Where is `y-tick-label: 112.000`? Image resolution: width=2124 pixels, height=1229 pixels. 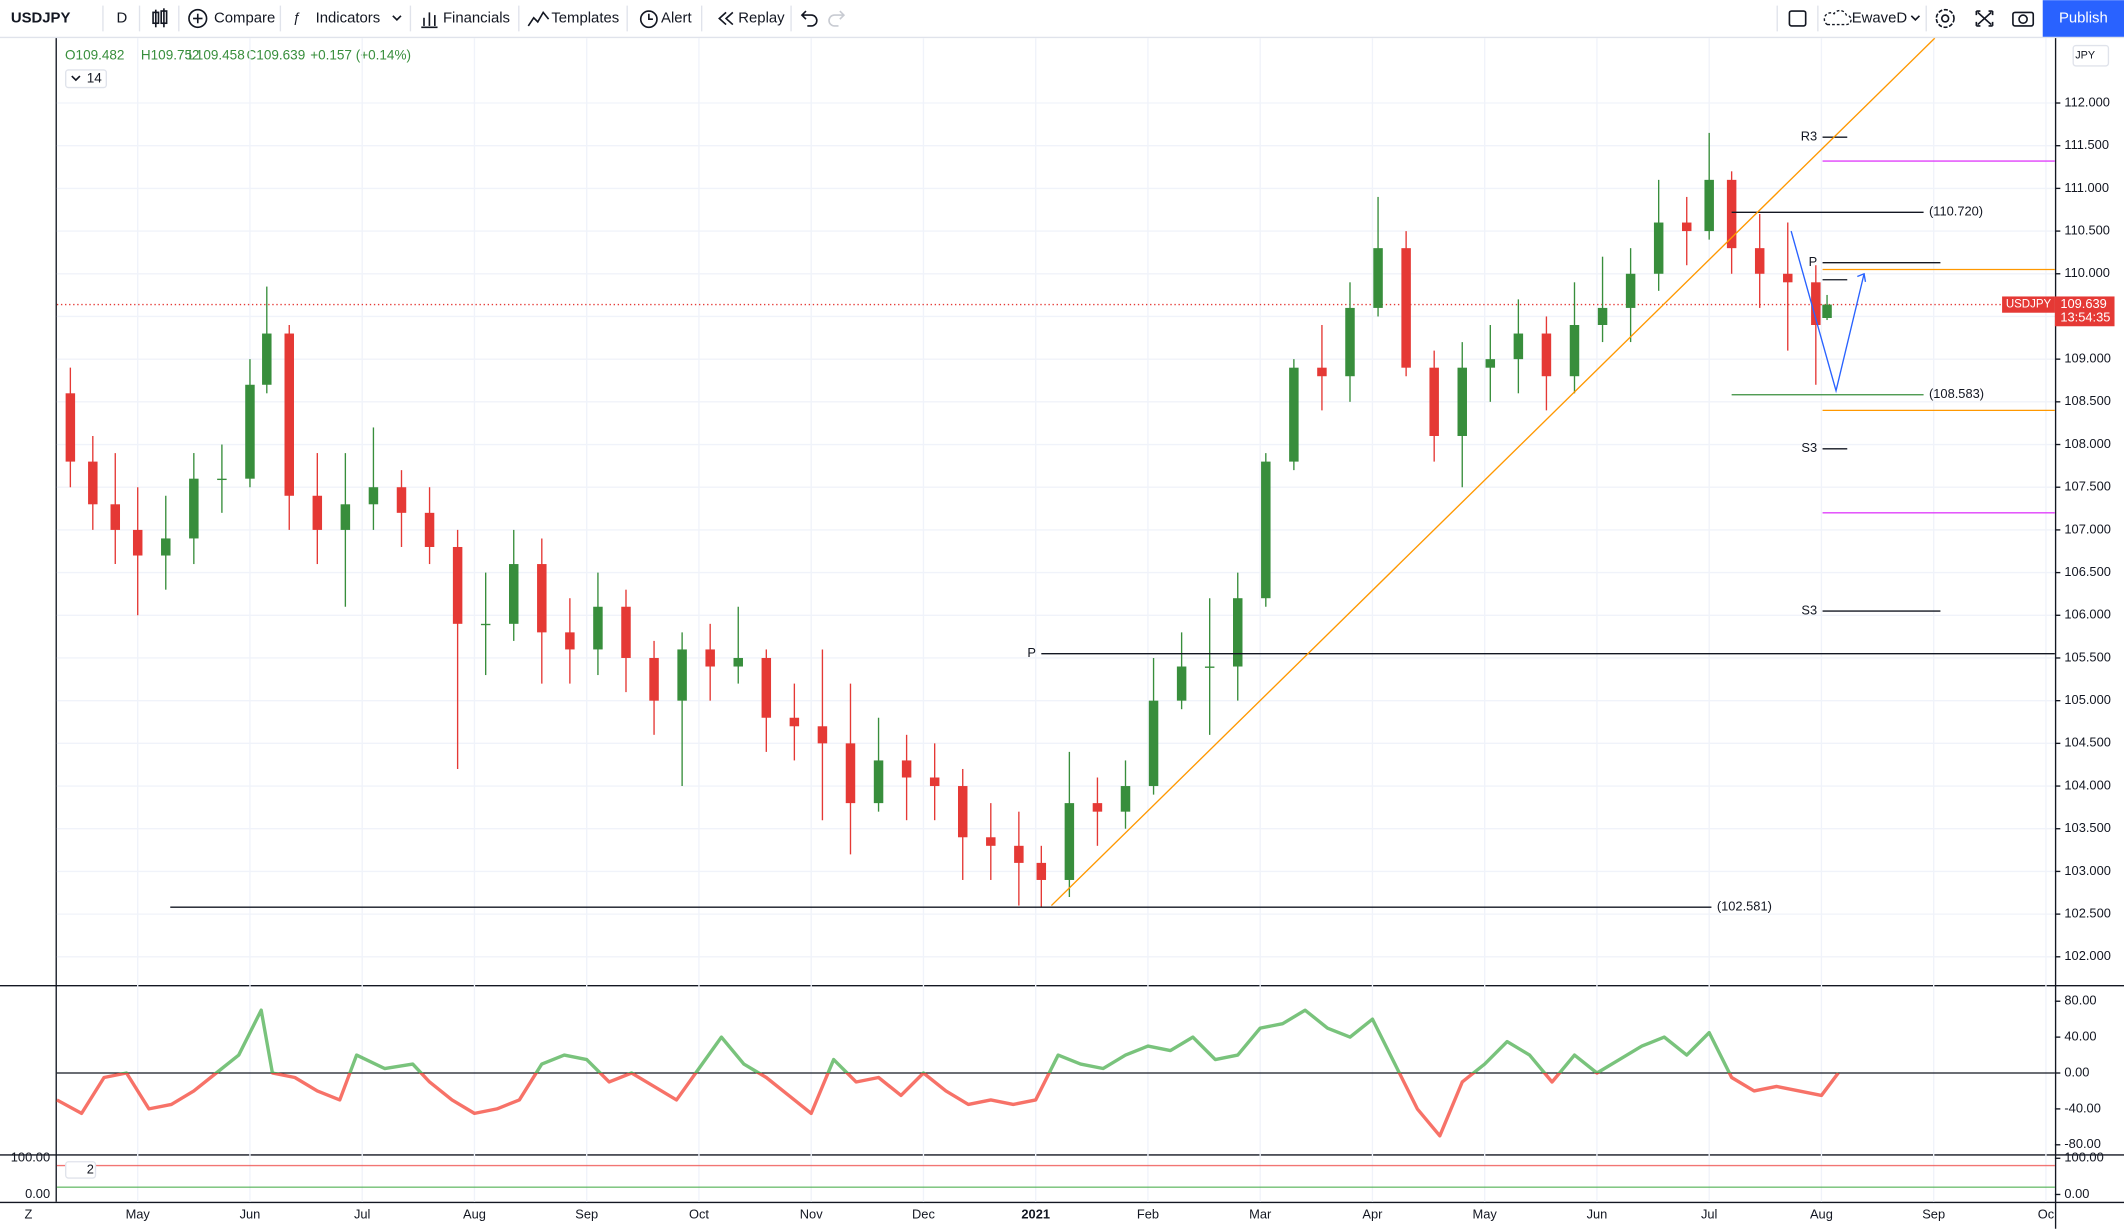
y-tick-label: 112.000 is located at coordinates (2087, 101).